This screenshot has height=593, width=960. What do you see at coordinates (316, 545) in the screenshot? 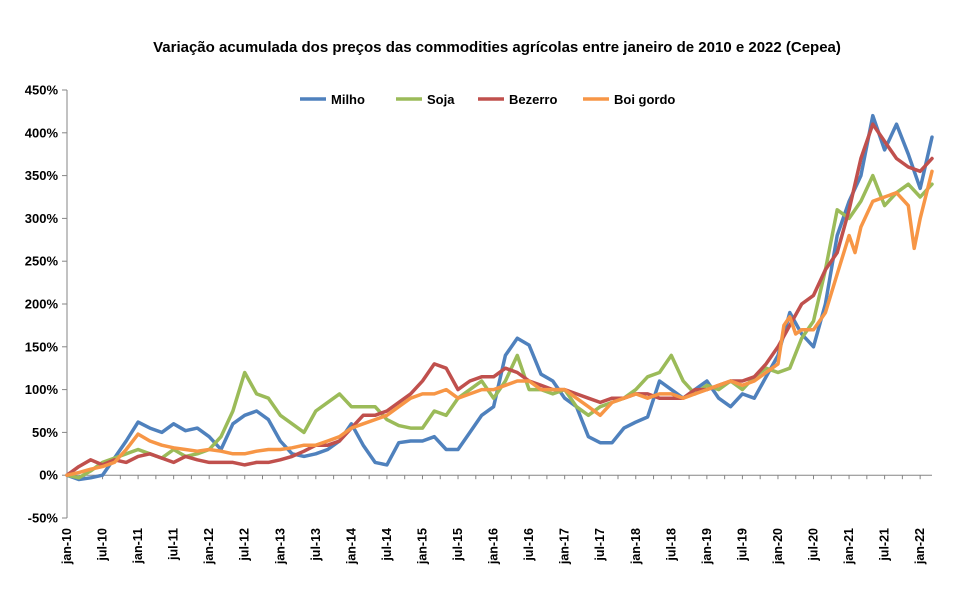
I see `x-tick-label: jul-13` at bounding box center [316, 545].